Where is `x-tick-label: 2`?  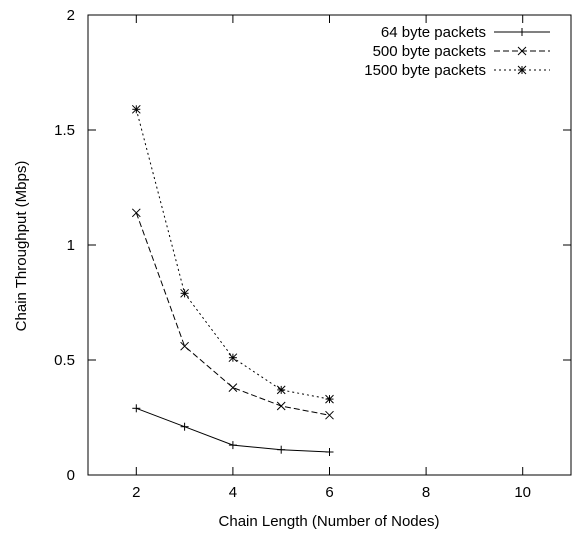
x-tick-label: 2 is located at coordinates (136, 492).